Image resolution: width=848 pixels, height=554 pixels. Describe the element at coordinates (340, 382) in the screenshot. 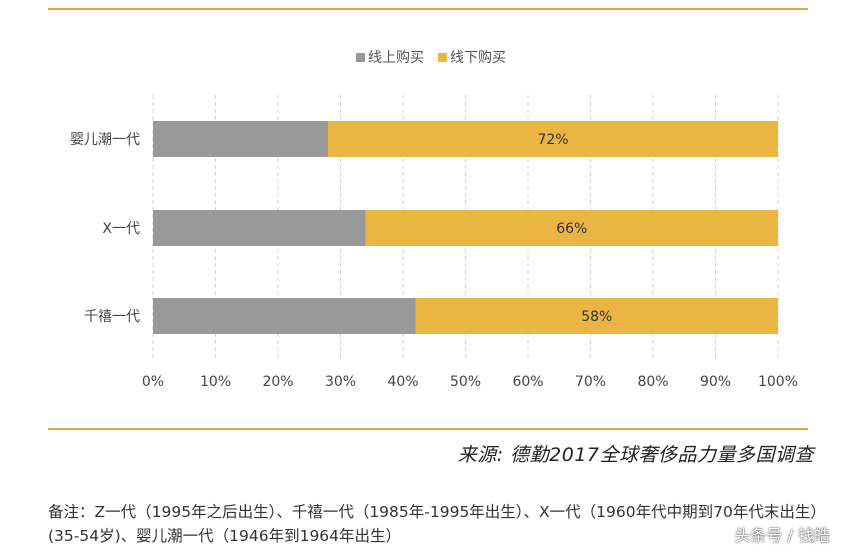

I see `x-tick-label: 30%` at that location.